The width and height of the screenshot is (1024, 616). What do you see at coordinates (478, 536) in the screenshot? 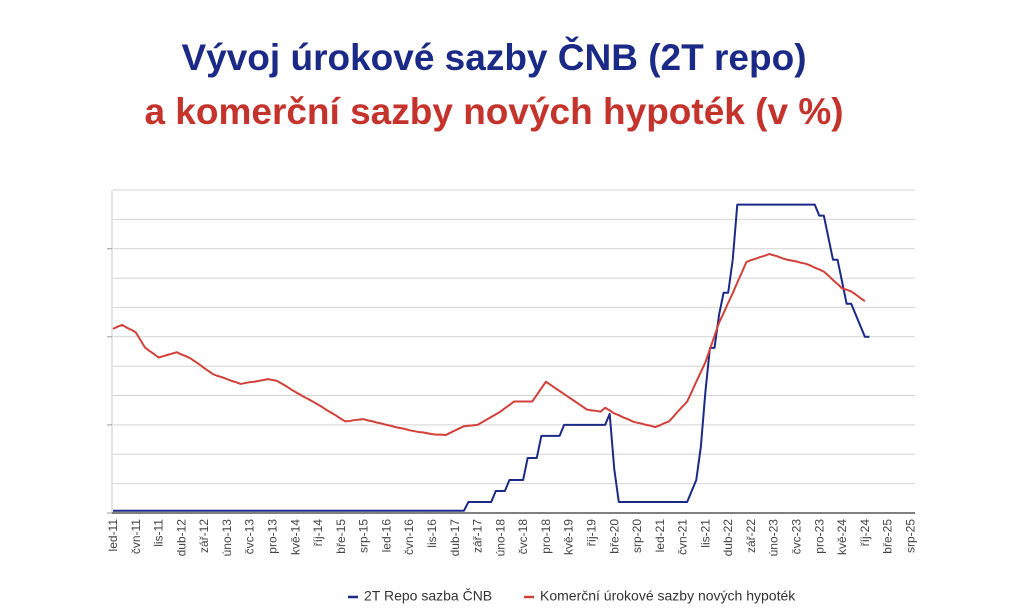
I see `x-tick-label: zář-17` at bounding box center [478, 536].